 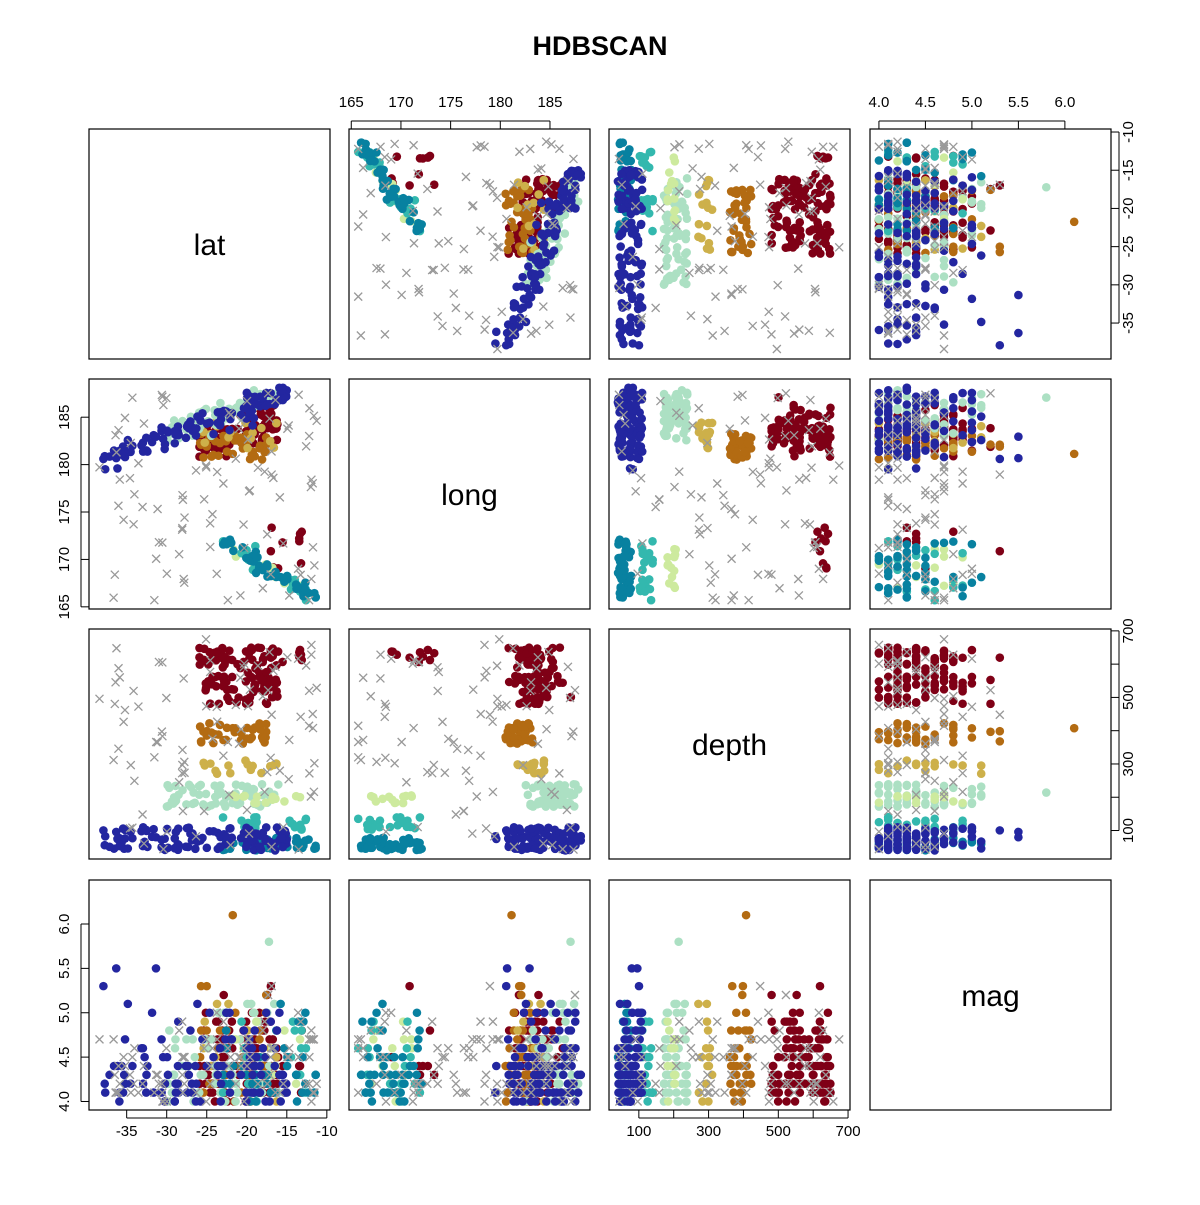 I want to click on panel-lat-vs-mag, so click(x=990, y=244).